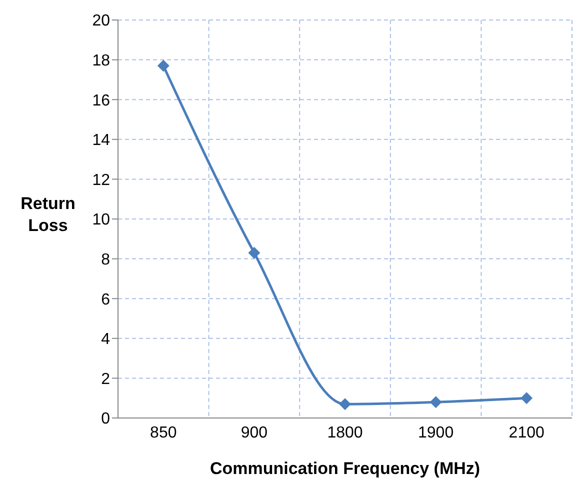 The image size is (585, 499). What do you see at coordinates (101, 220) in the screenshot?
I see `y-tick-label: 10` at bounding box center [101, 220].